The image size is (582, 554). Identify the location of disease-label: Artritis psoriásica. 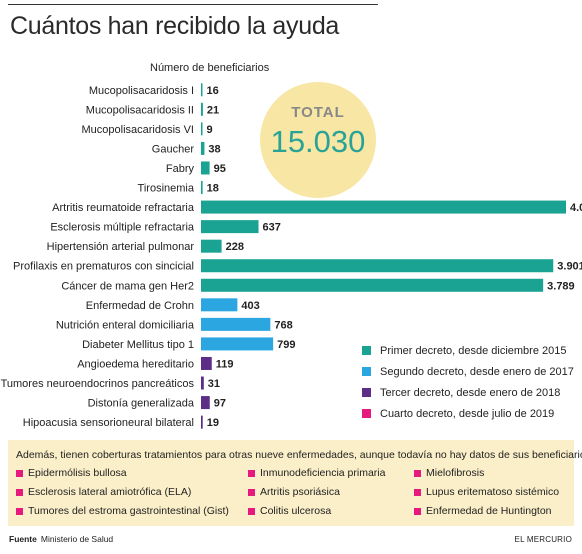
(300, 492).